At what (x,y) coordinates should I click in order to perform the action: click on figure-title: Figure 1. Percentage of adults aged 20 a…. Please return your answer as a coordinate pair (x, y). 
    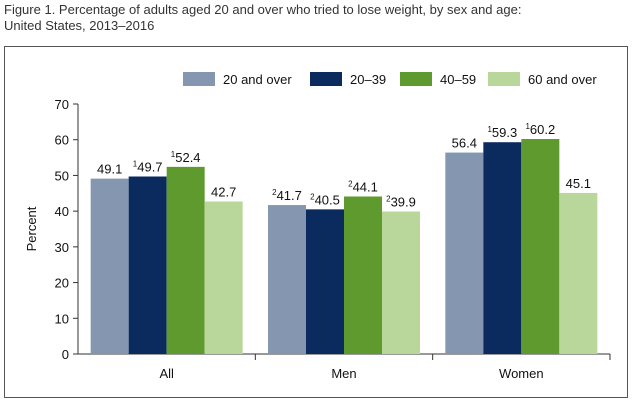
    Looking at the image, I should click on (314, 18).